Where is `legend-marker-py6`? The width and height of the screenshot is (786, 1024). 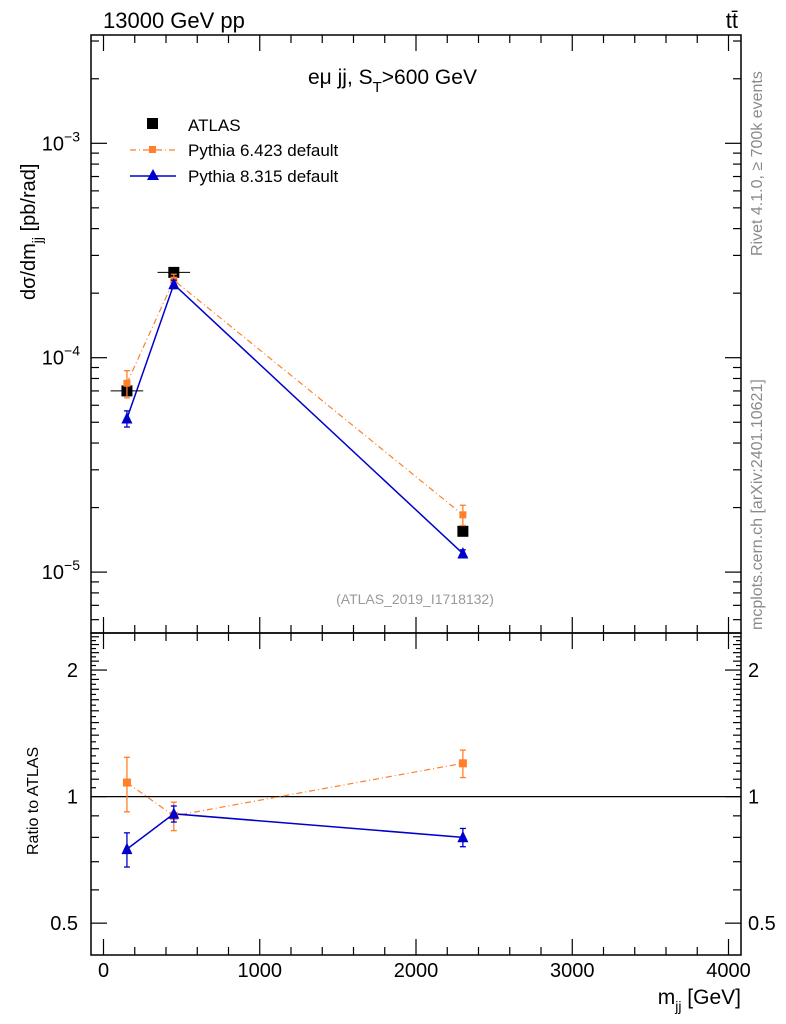
legend-marker-py6 is located at coordinates (152, 149).